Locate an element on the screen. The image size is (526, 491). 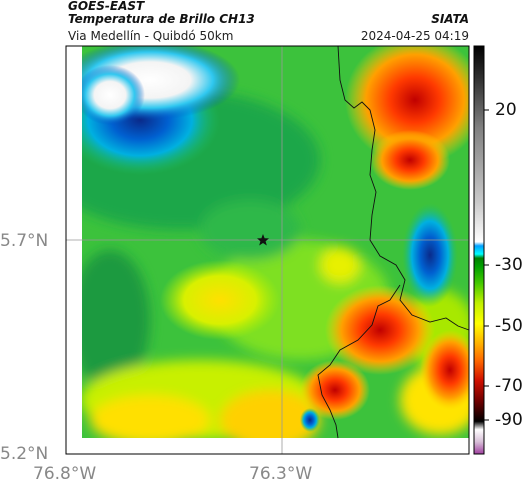
colorbar-tick-label: -30 is located at coordinates (509, 265).